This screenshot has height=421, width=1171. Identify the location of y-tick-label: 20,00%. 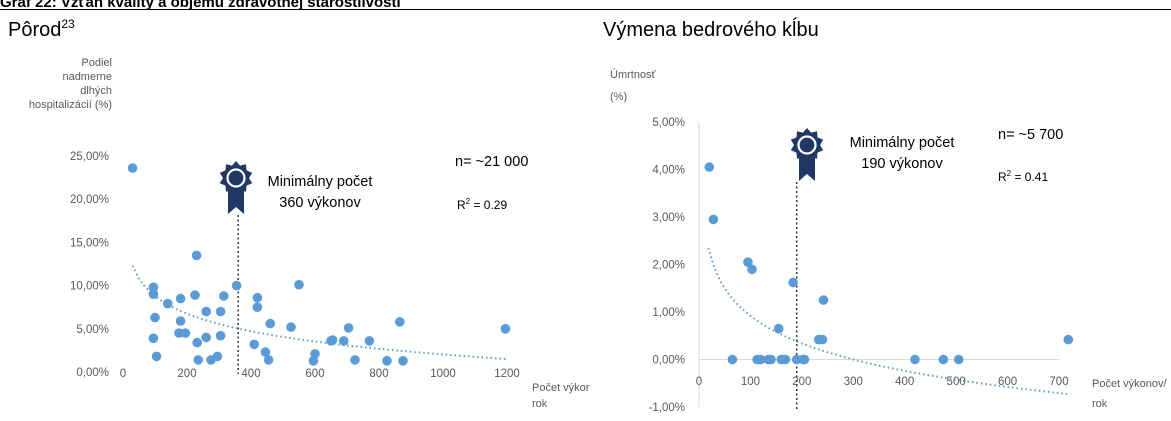
(89, 200).